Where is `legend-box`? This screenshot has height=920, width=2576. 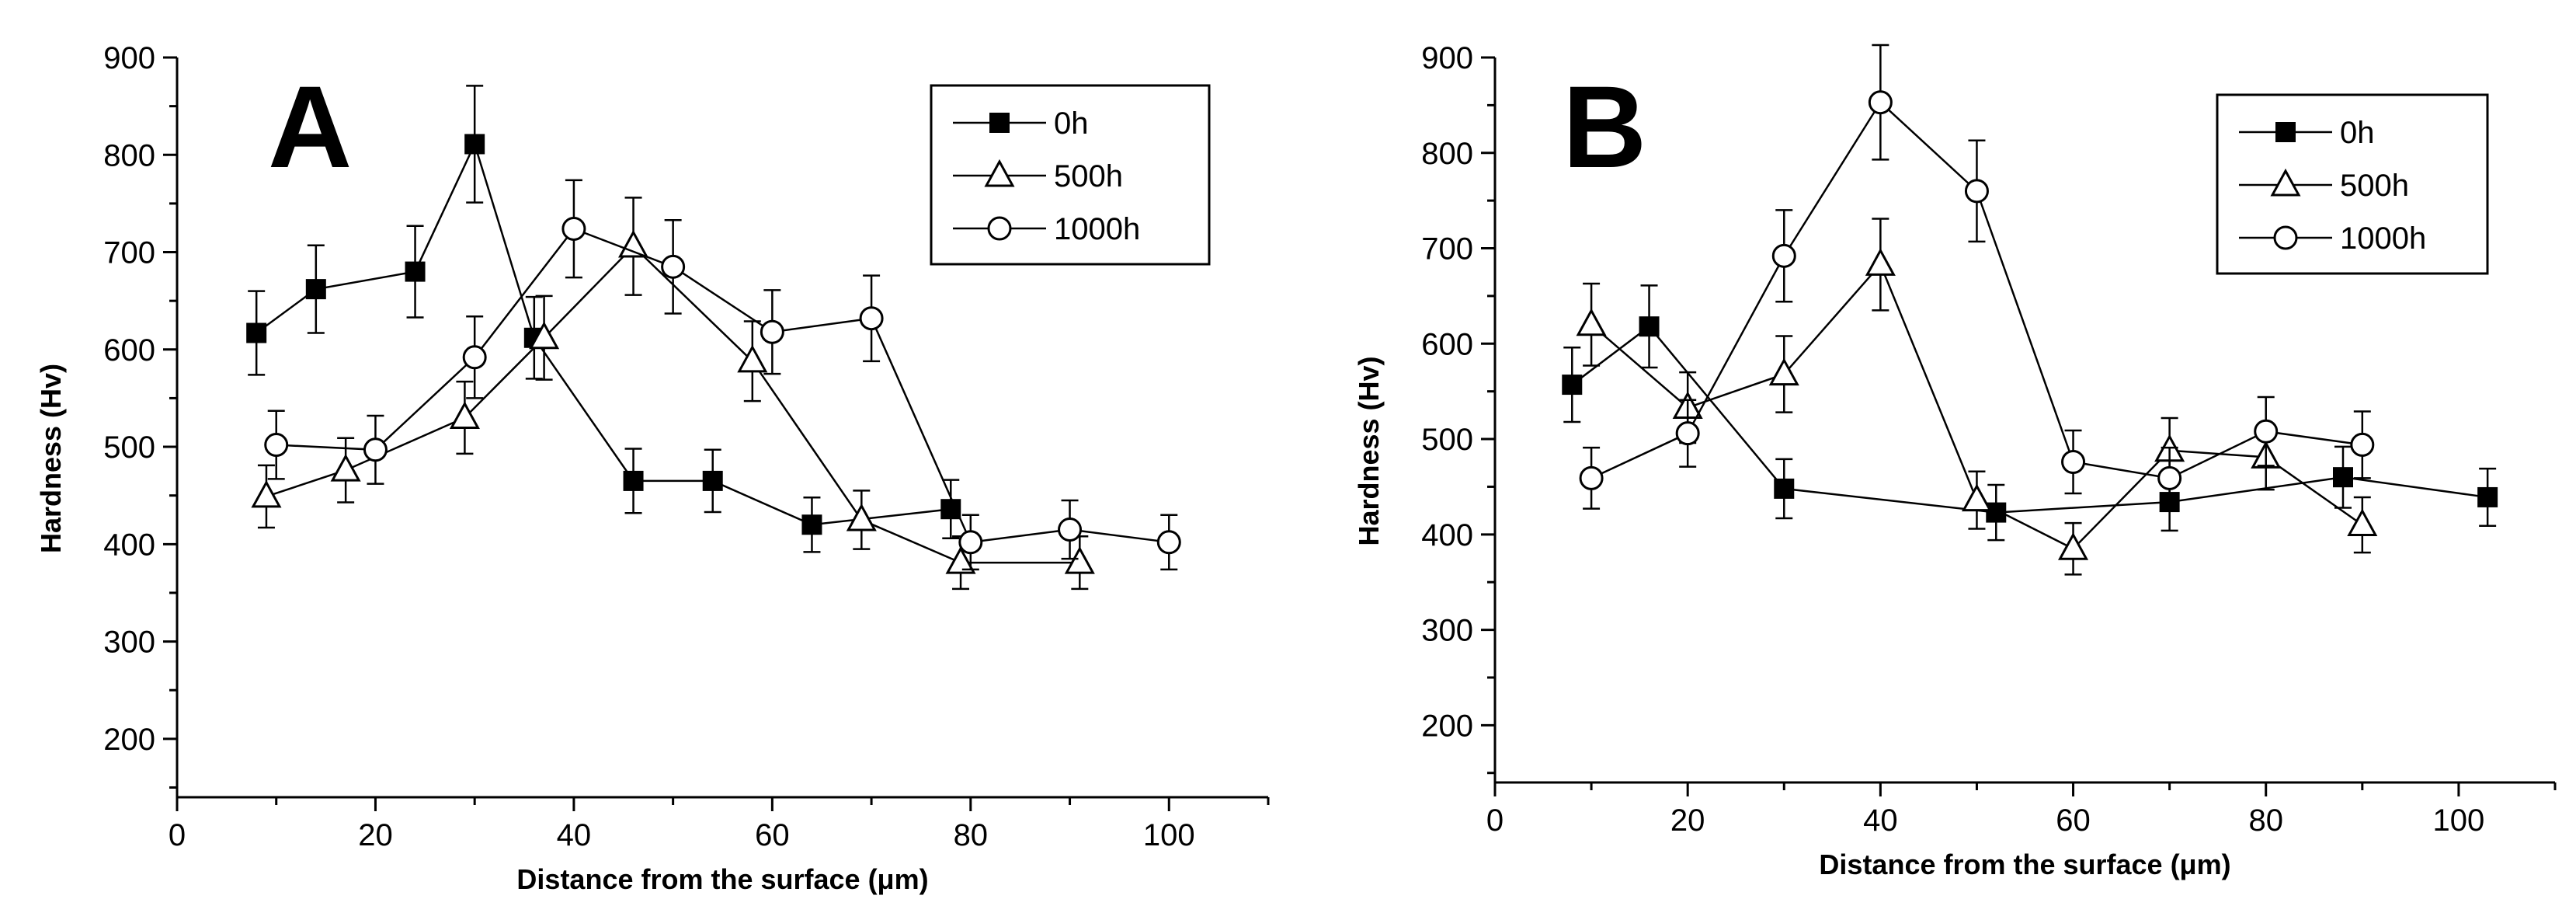
legend-box is located at coordinates (1070, 175).